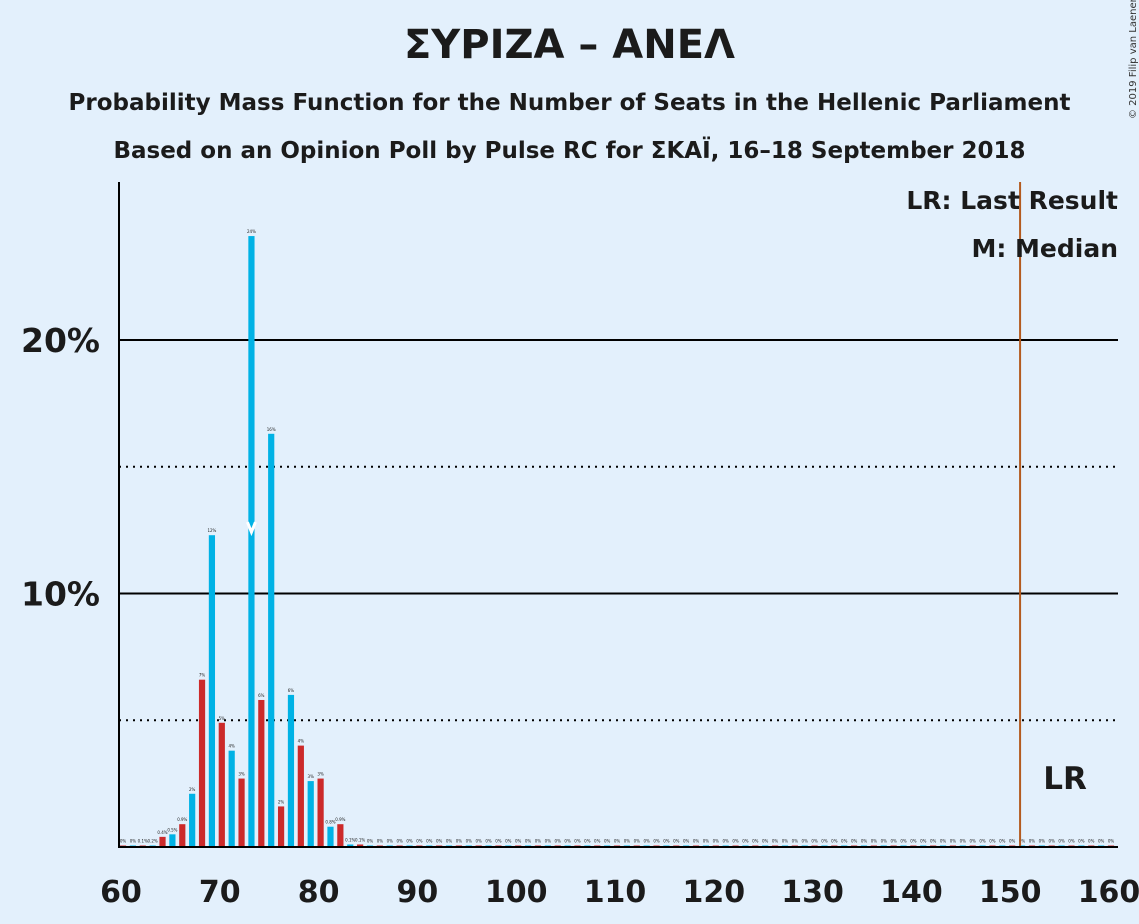  Describe the element at coordinates (726, 841) in the screenshot. I see `bar-value-label-121: 0%` at that location.